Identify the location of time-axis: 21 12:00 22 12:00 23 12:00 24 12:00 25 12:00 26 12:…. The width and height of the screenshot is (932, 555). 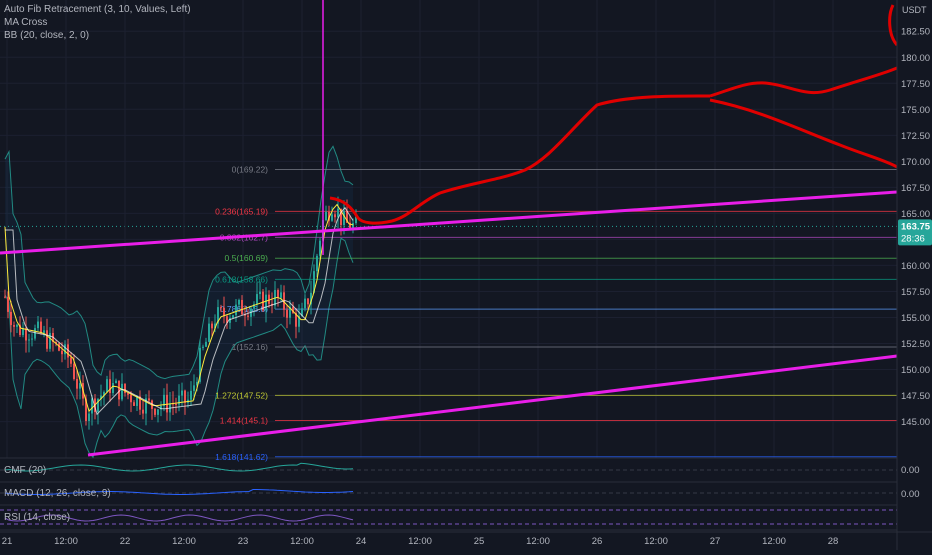
(466, 539).